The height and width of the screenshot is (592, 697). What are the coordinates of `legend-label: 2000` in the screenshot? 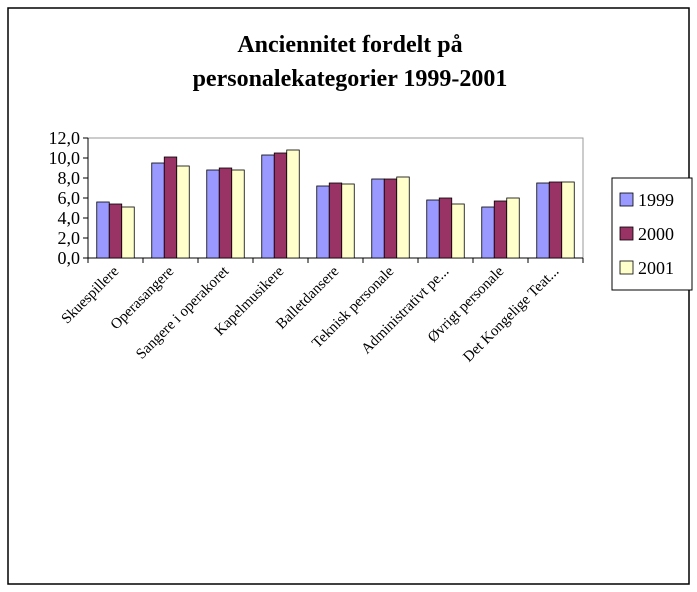 It's located at (656, 234).